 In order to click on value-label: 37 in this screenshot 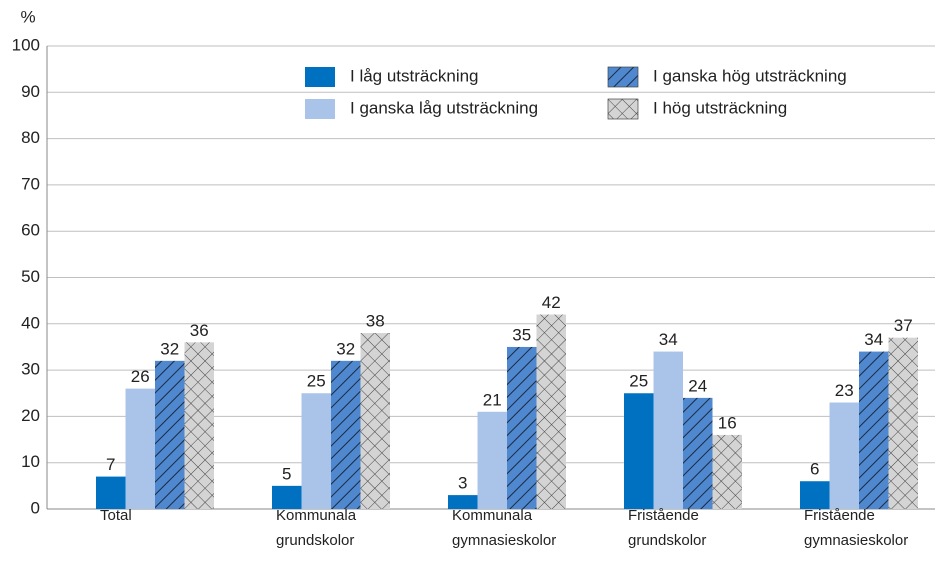, I will do `click(903, 325)`.